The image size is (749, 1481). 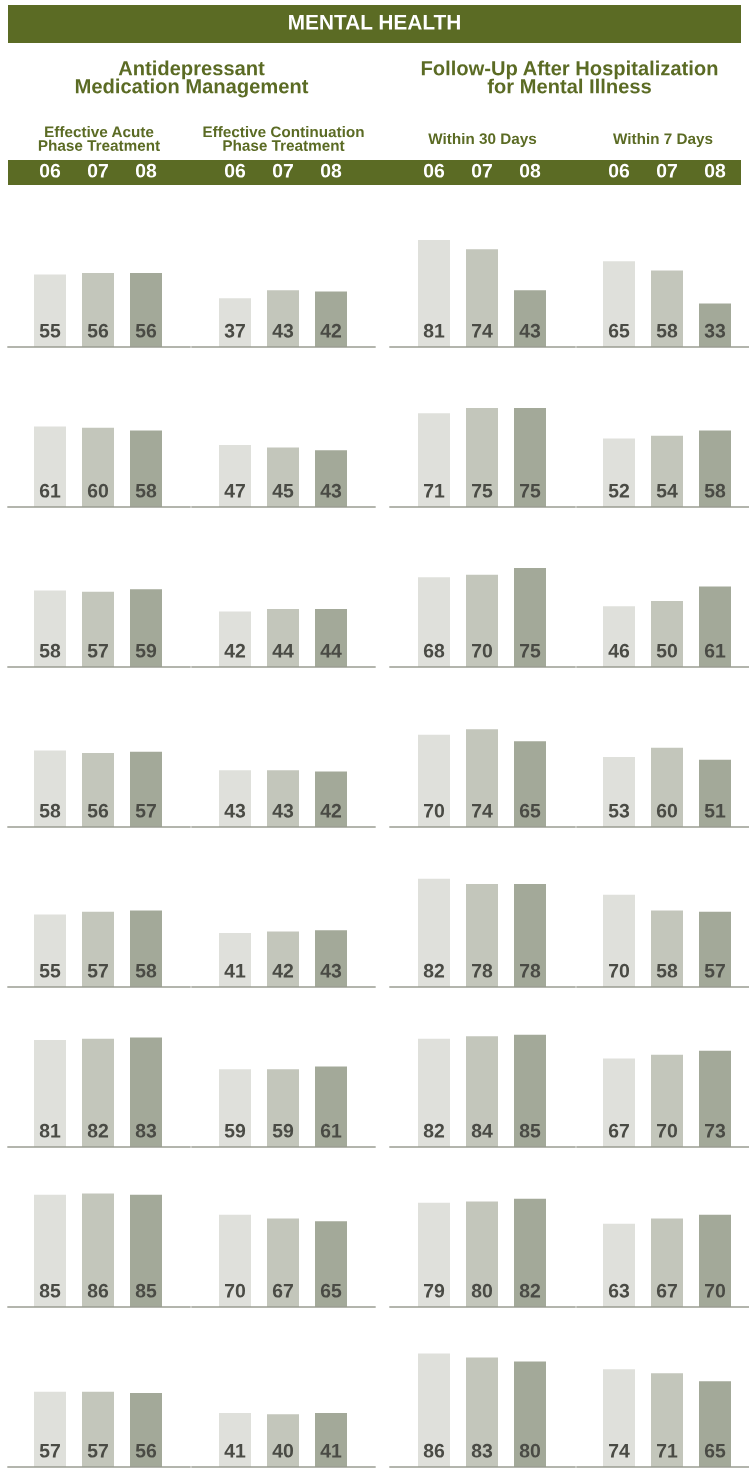 What do you see at coordinates (283, 138) in the screenshot?
I see `chart-title: Effective Continuation Phase Treatment` at bounding box center [283, 138].